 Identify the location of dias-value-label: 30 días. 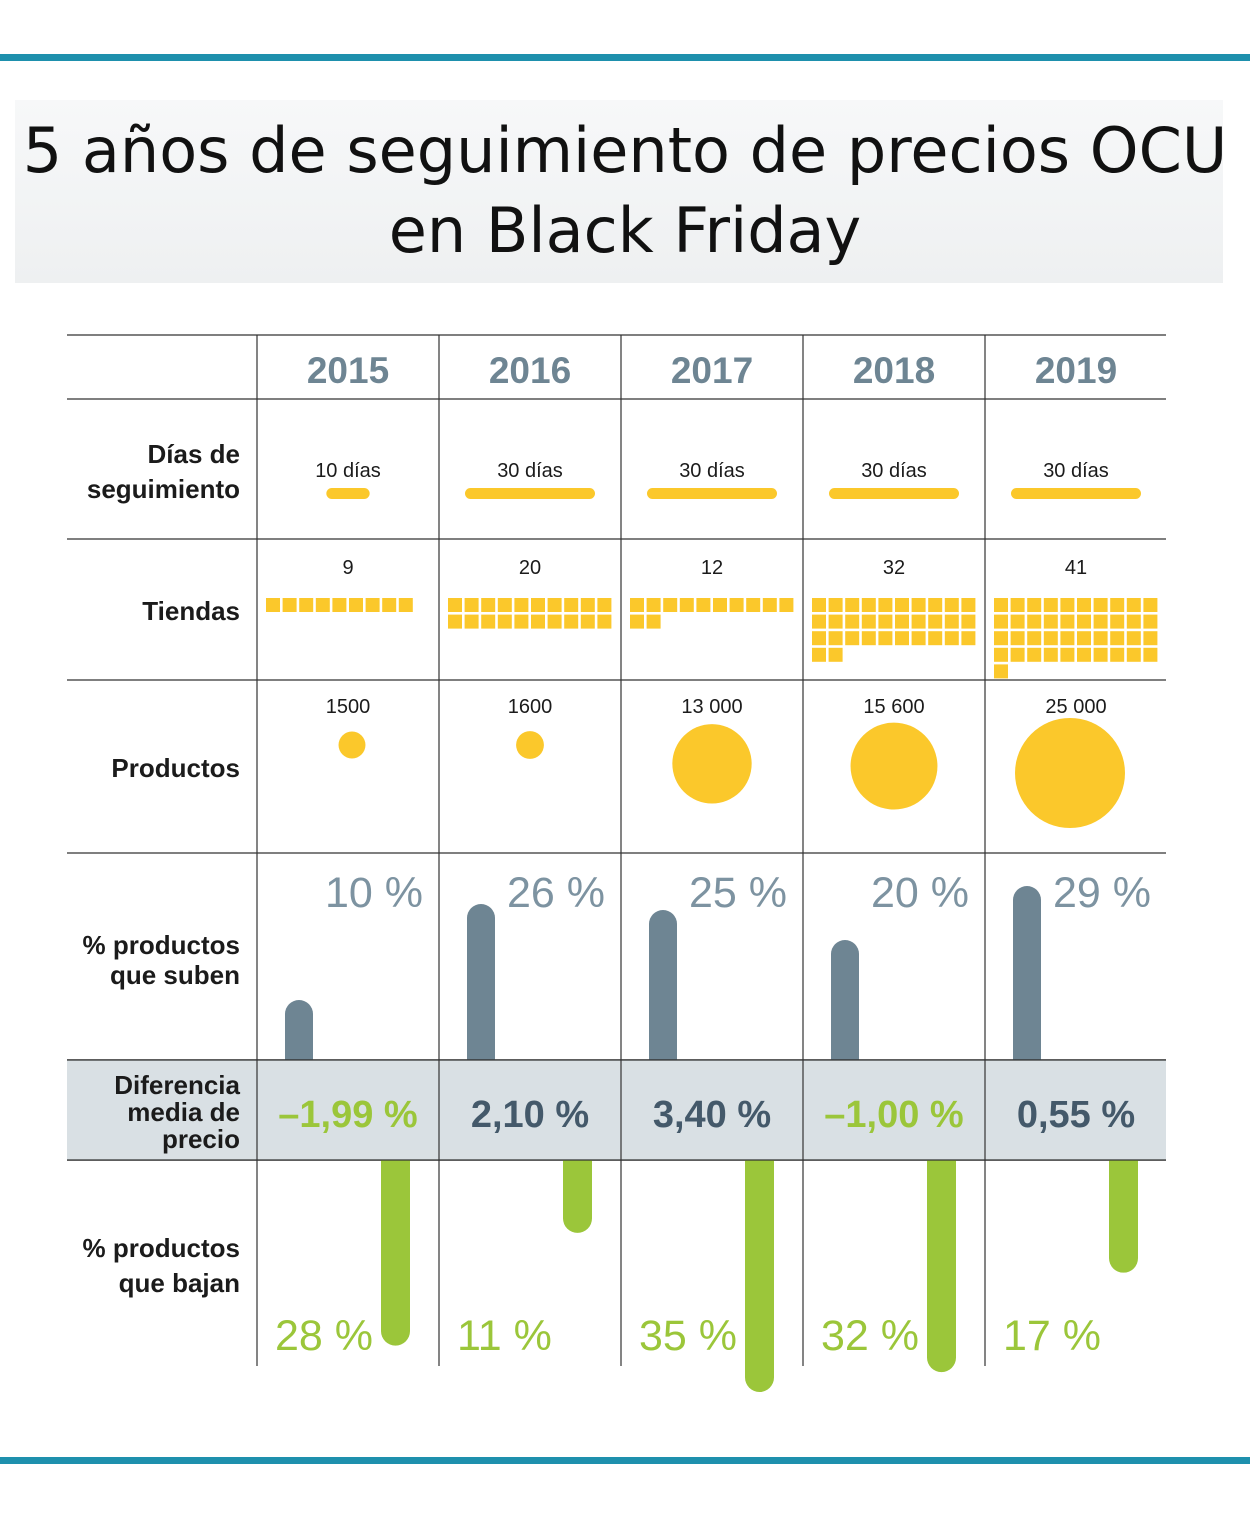
(894, 471).